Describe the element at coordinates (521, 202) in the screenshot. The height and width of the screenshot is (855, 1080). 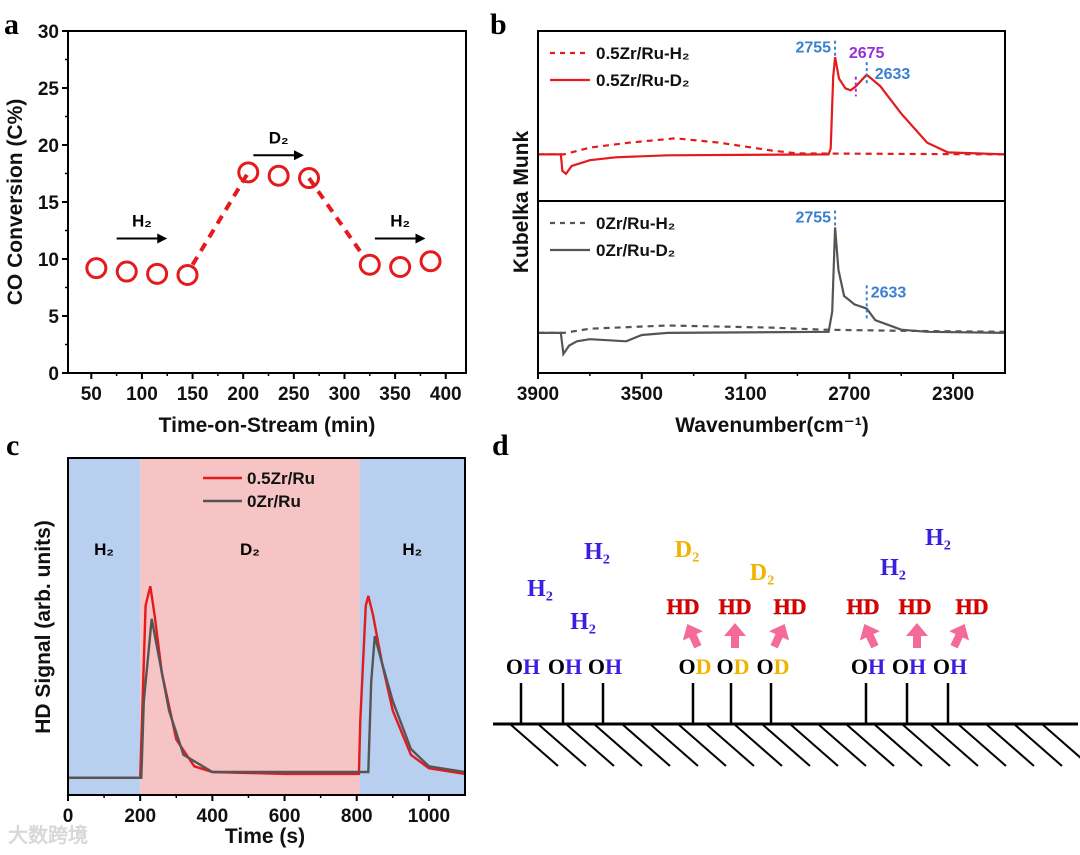
I see `panel-b-ylabel: Kubelka Munk` at that location.